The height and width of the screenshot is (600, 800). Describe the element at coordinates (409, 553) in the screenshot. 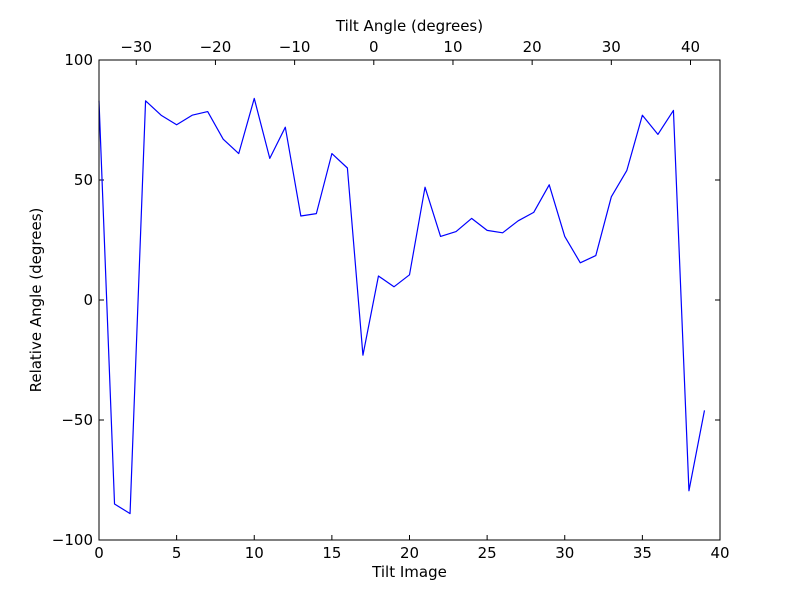

I see `x-tick-label: 20` at that location.